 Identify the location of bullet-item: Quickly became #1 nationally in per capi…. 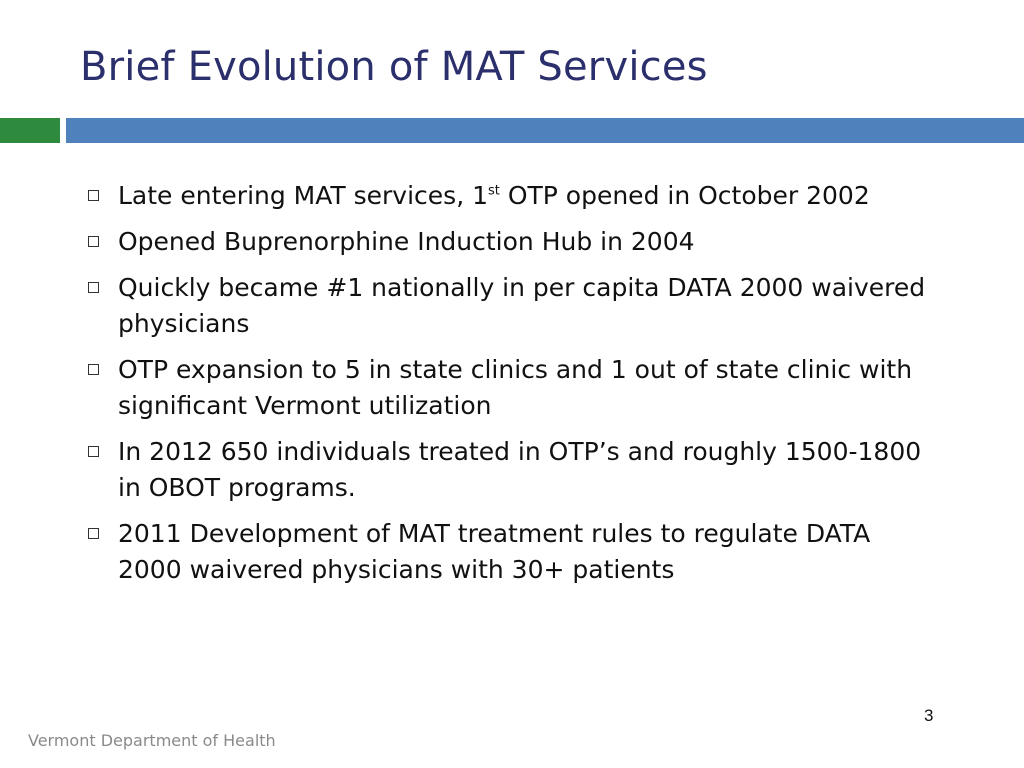
(508, 306).